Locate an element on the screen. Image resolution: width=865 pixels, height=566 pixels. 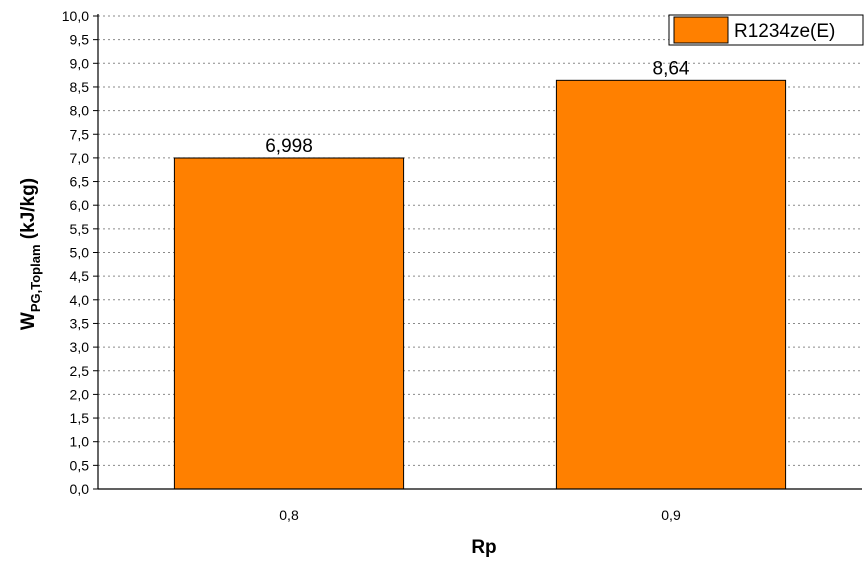
y-tick-label: 9,5 is located at coordinates (80, 40).